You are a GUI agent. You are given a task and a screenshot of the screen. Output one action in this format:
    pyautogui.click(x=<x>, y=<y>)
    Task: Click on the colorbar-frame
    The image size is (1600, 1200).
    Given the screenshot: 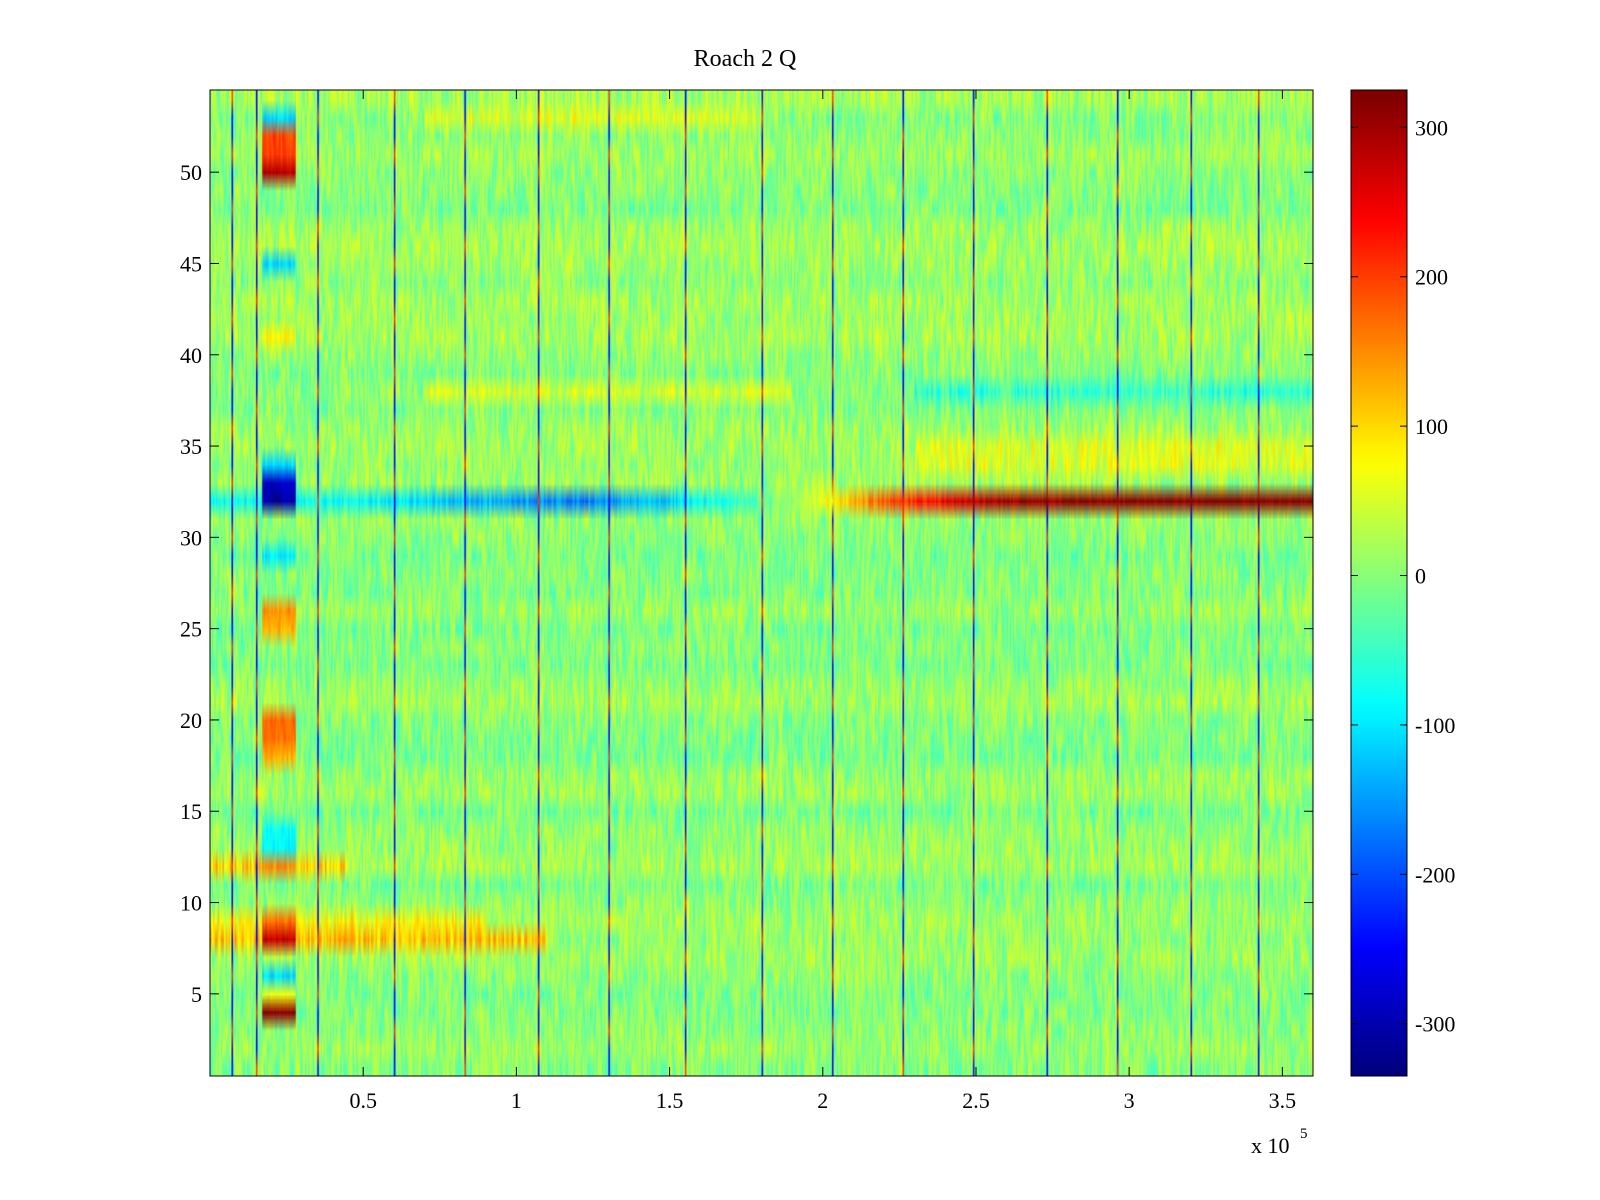 What is the action you would take?
    pyautogui.click(x=1379, y=583)
    